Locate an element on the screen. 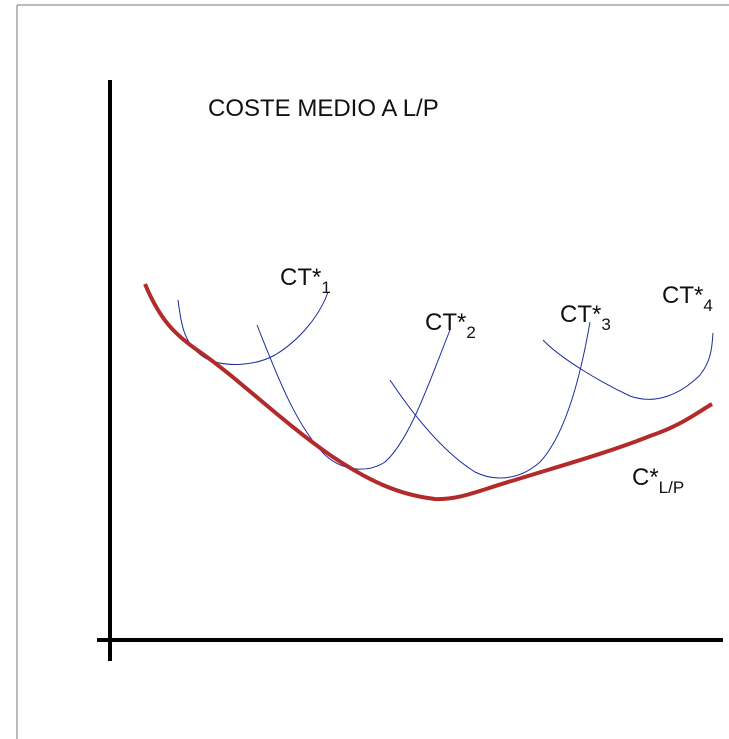  curve-ct3 is located at coordinates (490, 400).